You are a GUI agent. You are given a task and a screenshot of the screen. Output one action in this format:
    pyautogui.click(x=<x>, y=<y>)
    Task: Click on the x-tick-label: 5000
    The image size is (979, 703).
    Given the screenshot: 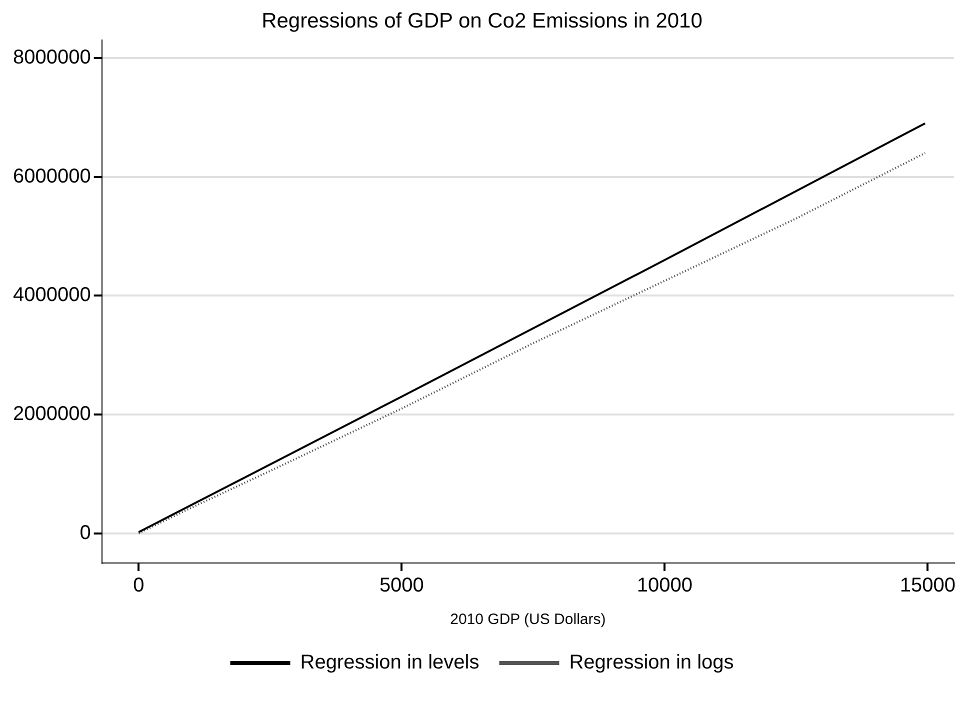 What is the action you would take?
    pyautogui.click(x=401, y=585)
    